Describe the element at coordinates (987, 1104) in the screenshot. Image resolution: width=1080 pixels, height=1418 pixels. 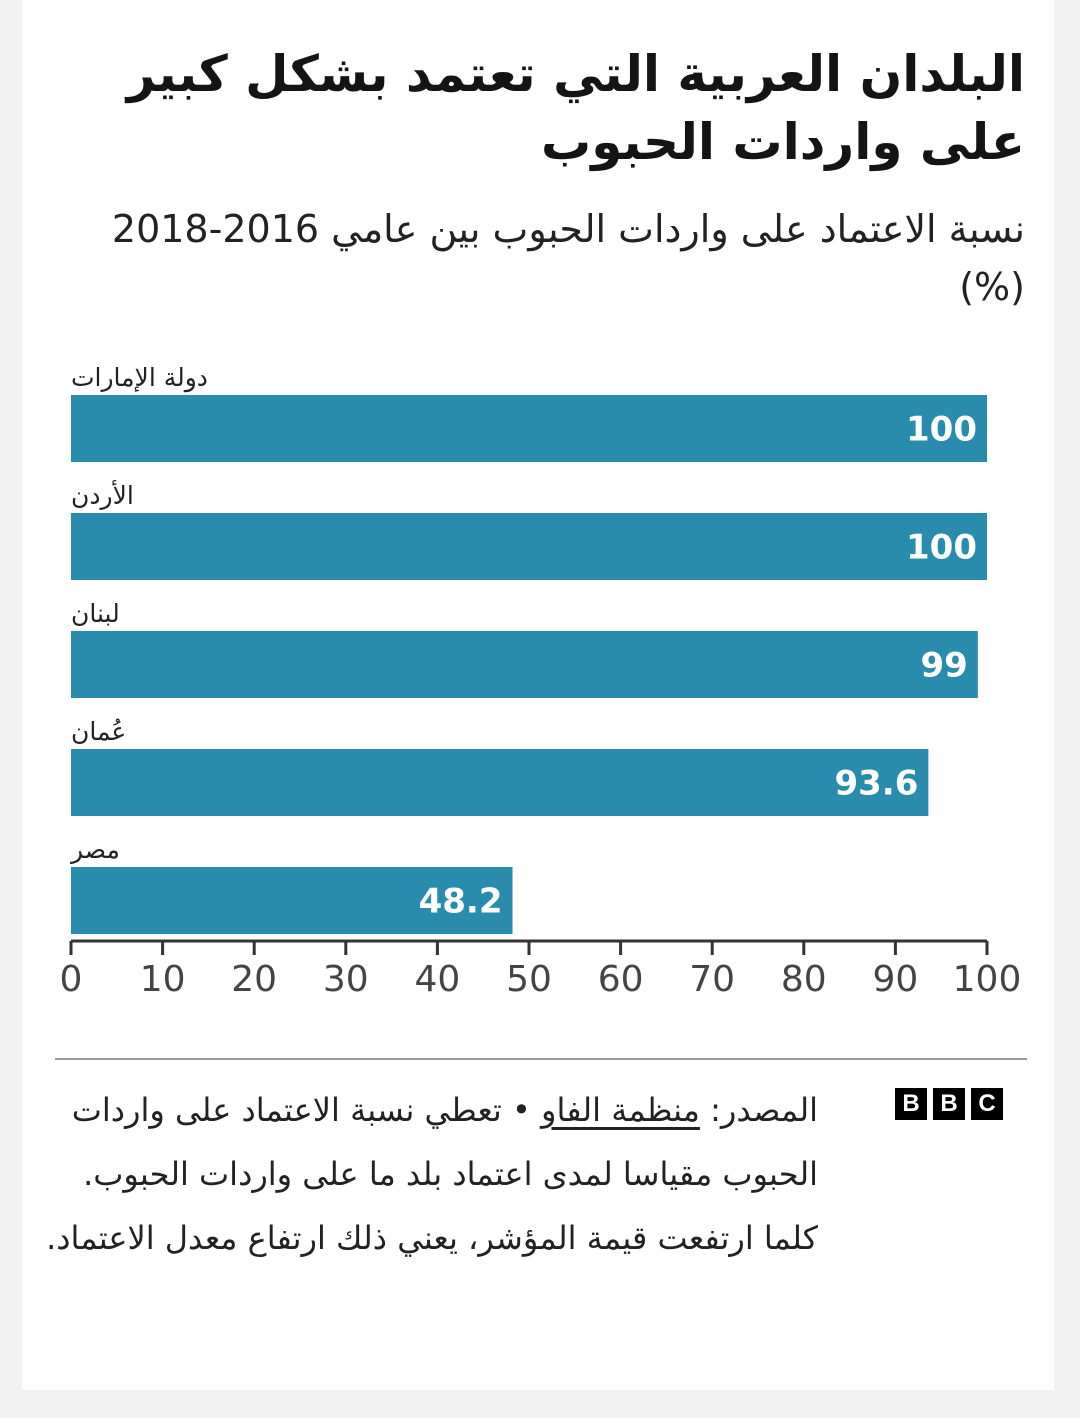
I see `bbc-logo-letter: C` at that location.